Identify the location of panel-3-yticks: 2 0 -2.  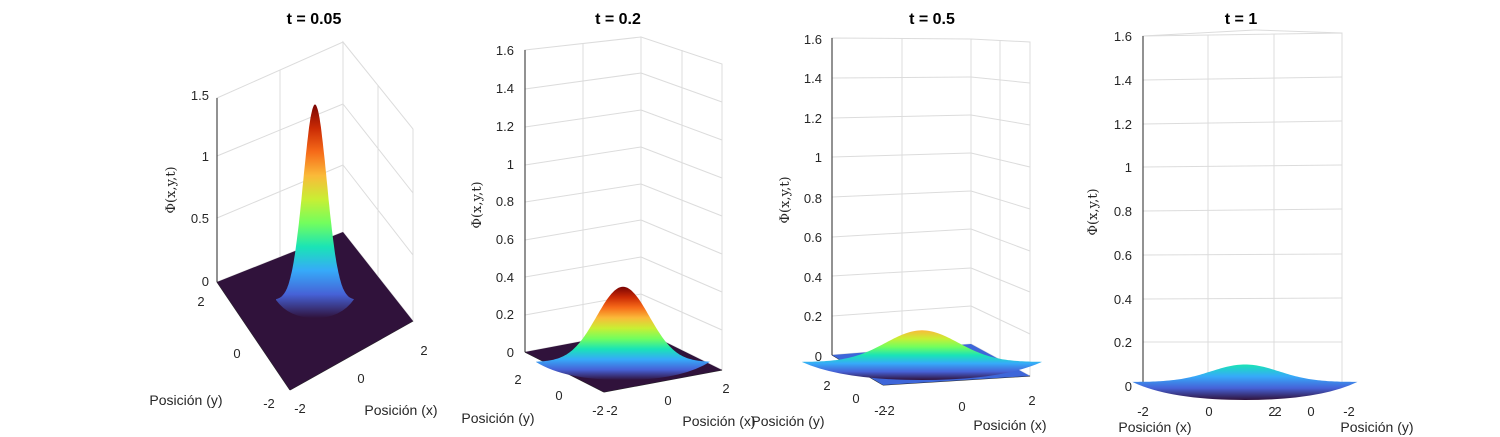
(854, 398).